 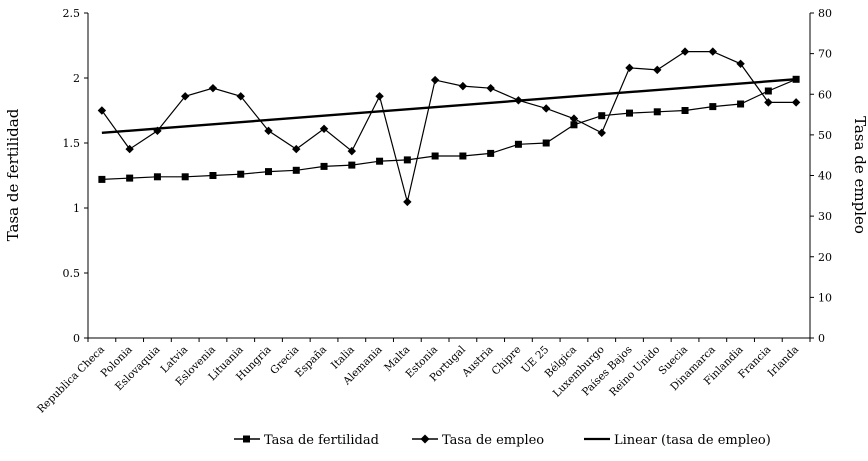 I want to click on y-axis-label-left: Tasa de fertilidad, so click(x=13, y=174).